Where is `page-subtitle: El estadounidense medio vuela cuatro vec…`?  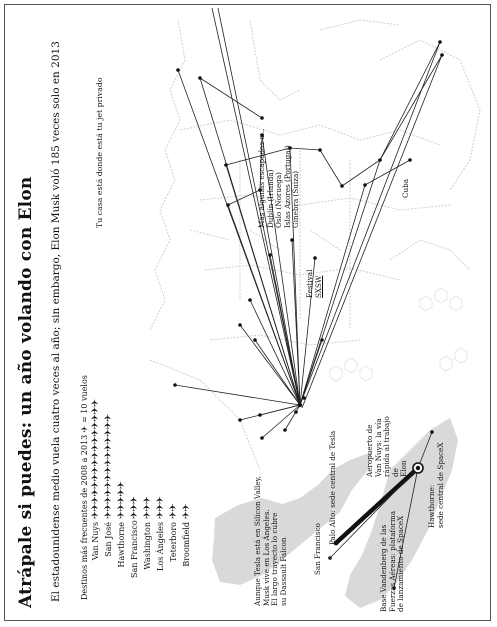 page-subtitle: El estadounidense medio vuela cuatro vec… is located at coordinates (56, 321).